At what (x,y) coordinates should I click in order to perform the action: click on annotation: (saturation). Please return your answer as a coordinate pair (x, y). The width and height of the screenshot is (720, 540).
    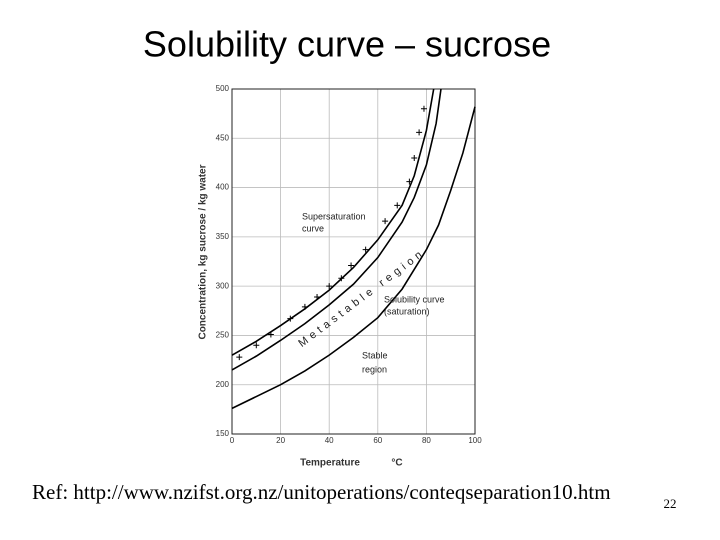
    Looking at the image, I should click on (407, 311).